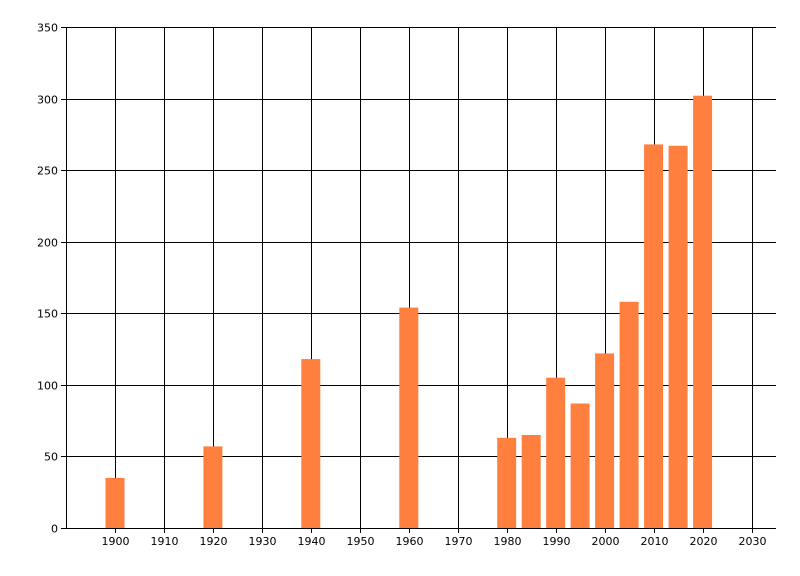 This screenshot has height=576, width=800. What do you see at coordinates (409, 417) in the screenshot?
I see `bar-1960` at bounding box center [409, 417].